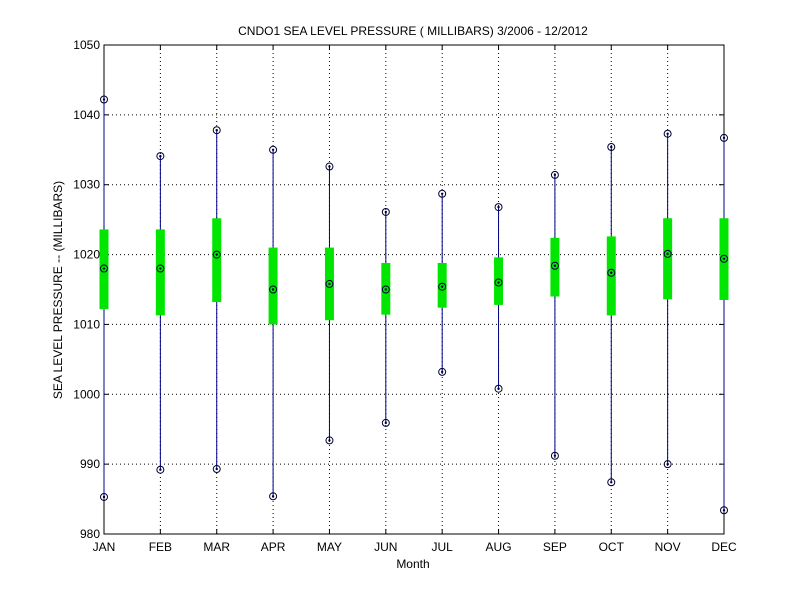 This screenshot has width=800, height=600. Describe the element at coordinates (555, 547) in the screenshot. I see `x-tick-label: SEP` at that location.